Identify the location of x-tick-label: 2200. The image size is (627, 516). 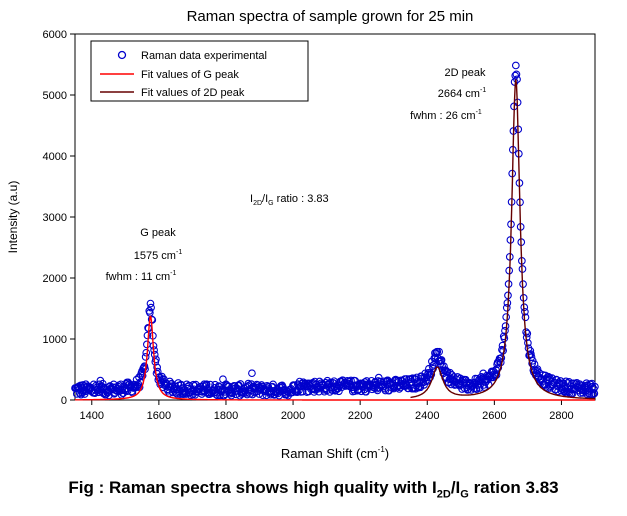
(360, 416).